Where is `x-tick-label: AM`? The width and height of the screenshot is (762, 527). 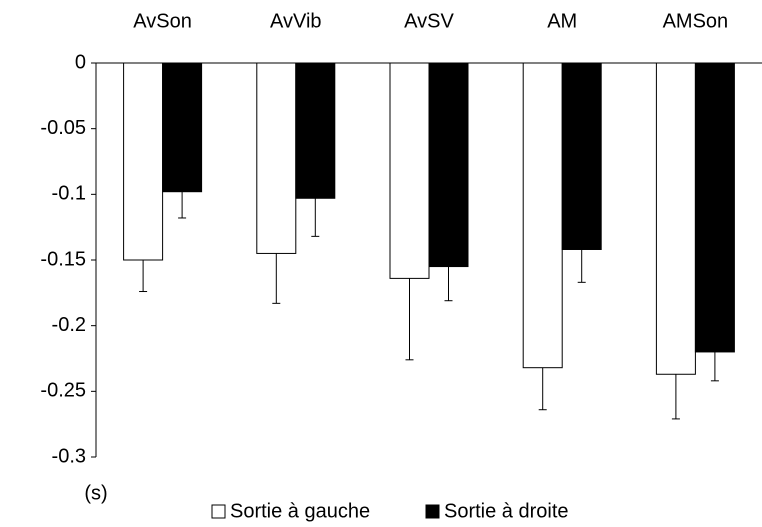 x-tick-label: AM is located at coordinates (562, 21).